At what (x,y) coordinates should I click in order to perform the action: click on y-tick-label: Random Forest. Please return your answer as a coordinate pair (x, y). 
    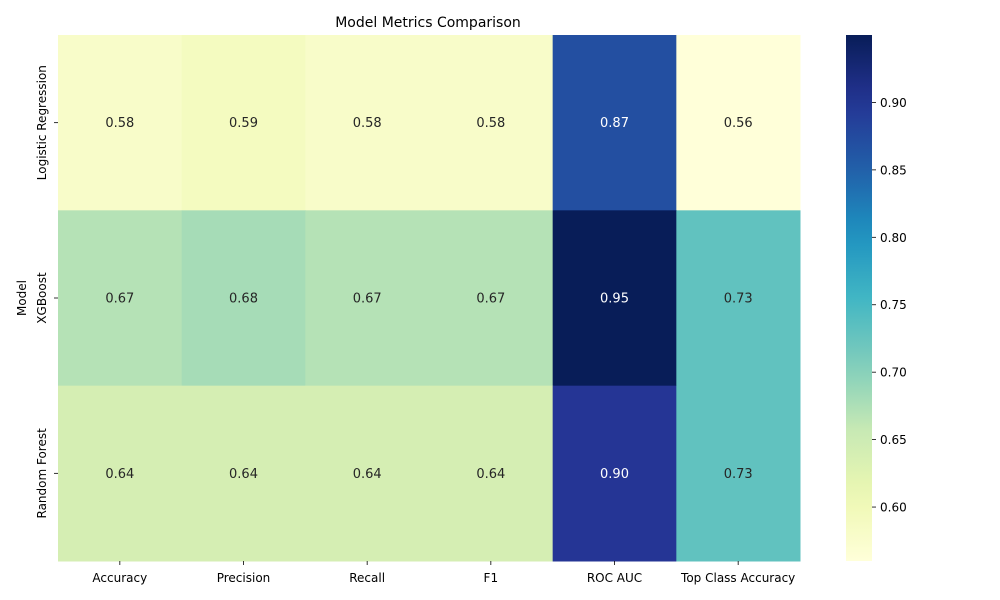
    Looking at the image, I should click on (42, 473).